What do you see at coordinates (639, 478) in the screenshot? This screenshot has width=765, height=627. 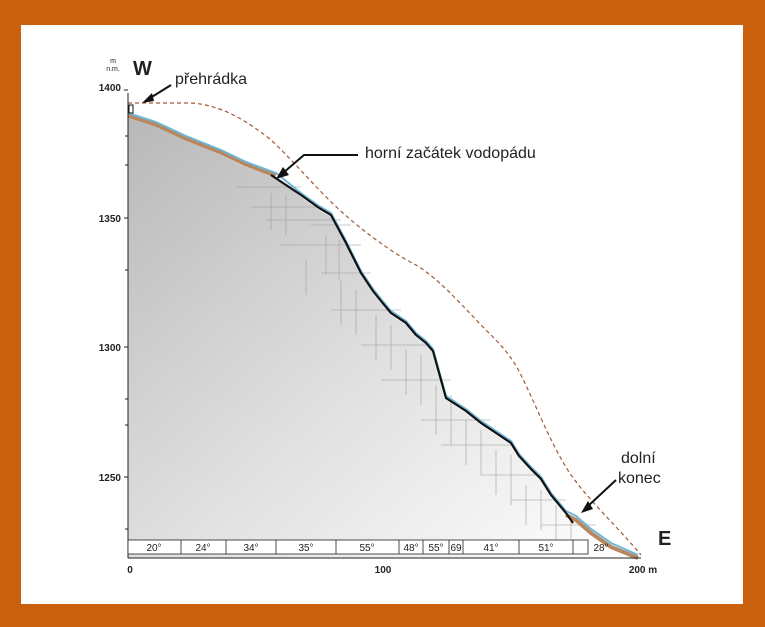 I see `annotation-lower-end-line2: konec` at bounding box center [639, 478].